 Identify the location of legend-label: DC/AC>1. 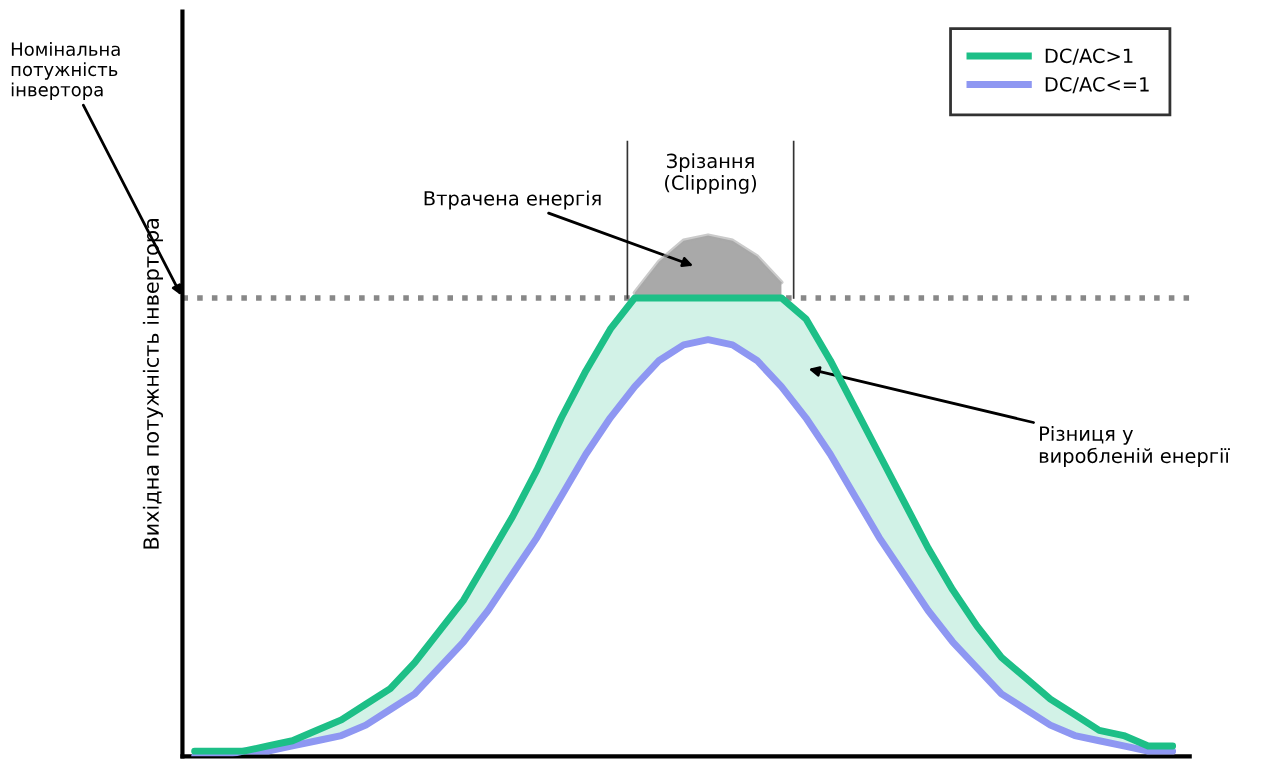
(1089, 56).